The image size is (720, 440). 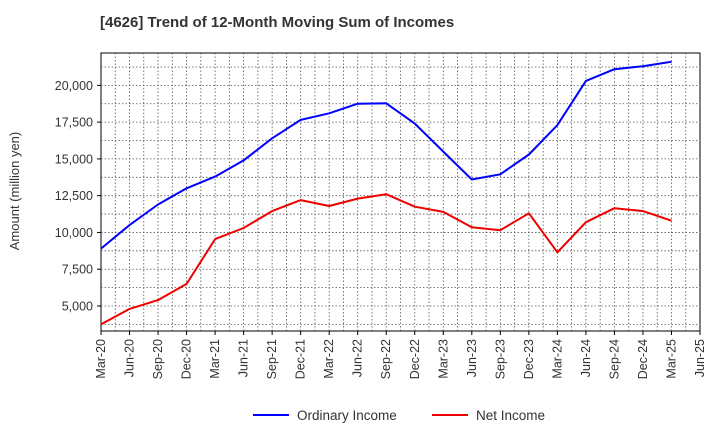 What do you see at coordinates (215, 359) in the screenshot?
I see `x-tick-label: Mar-21` at bounding box center [215, 359].